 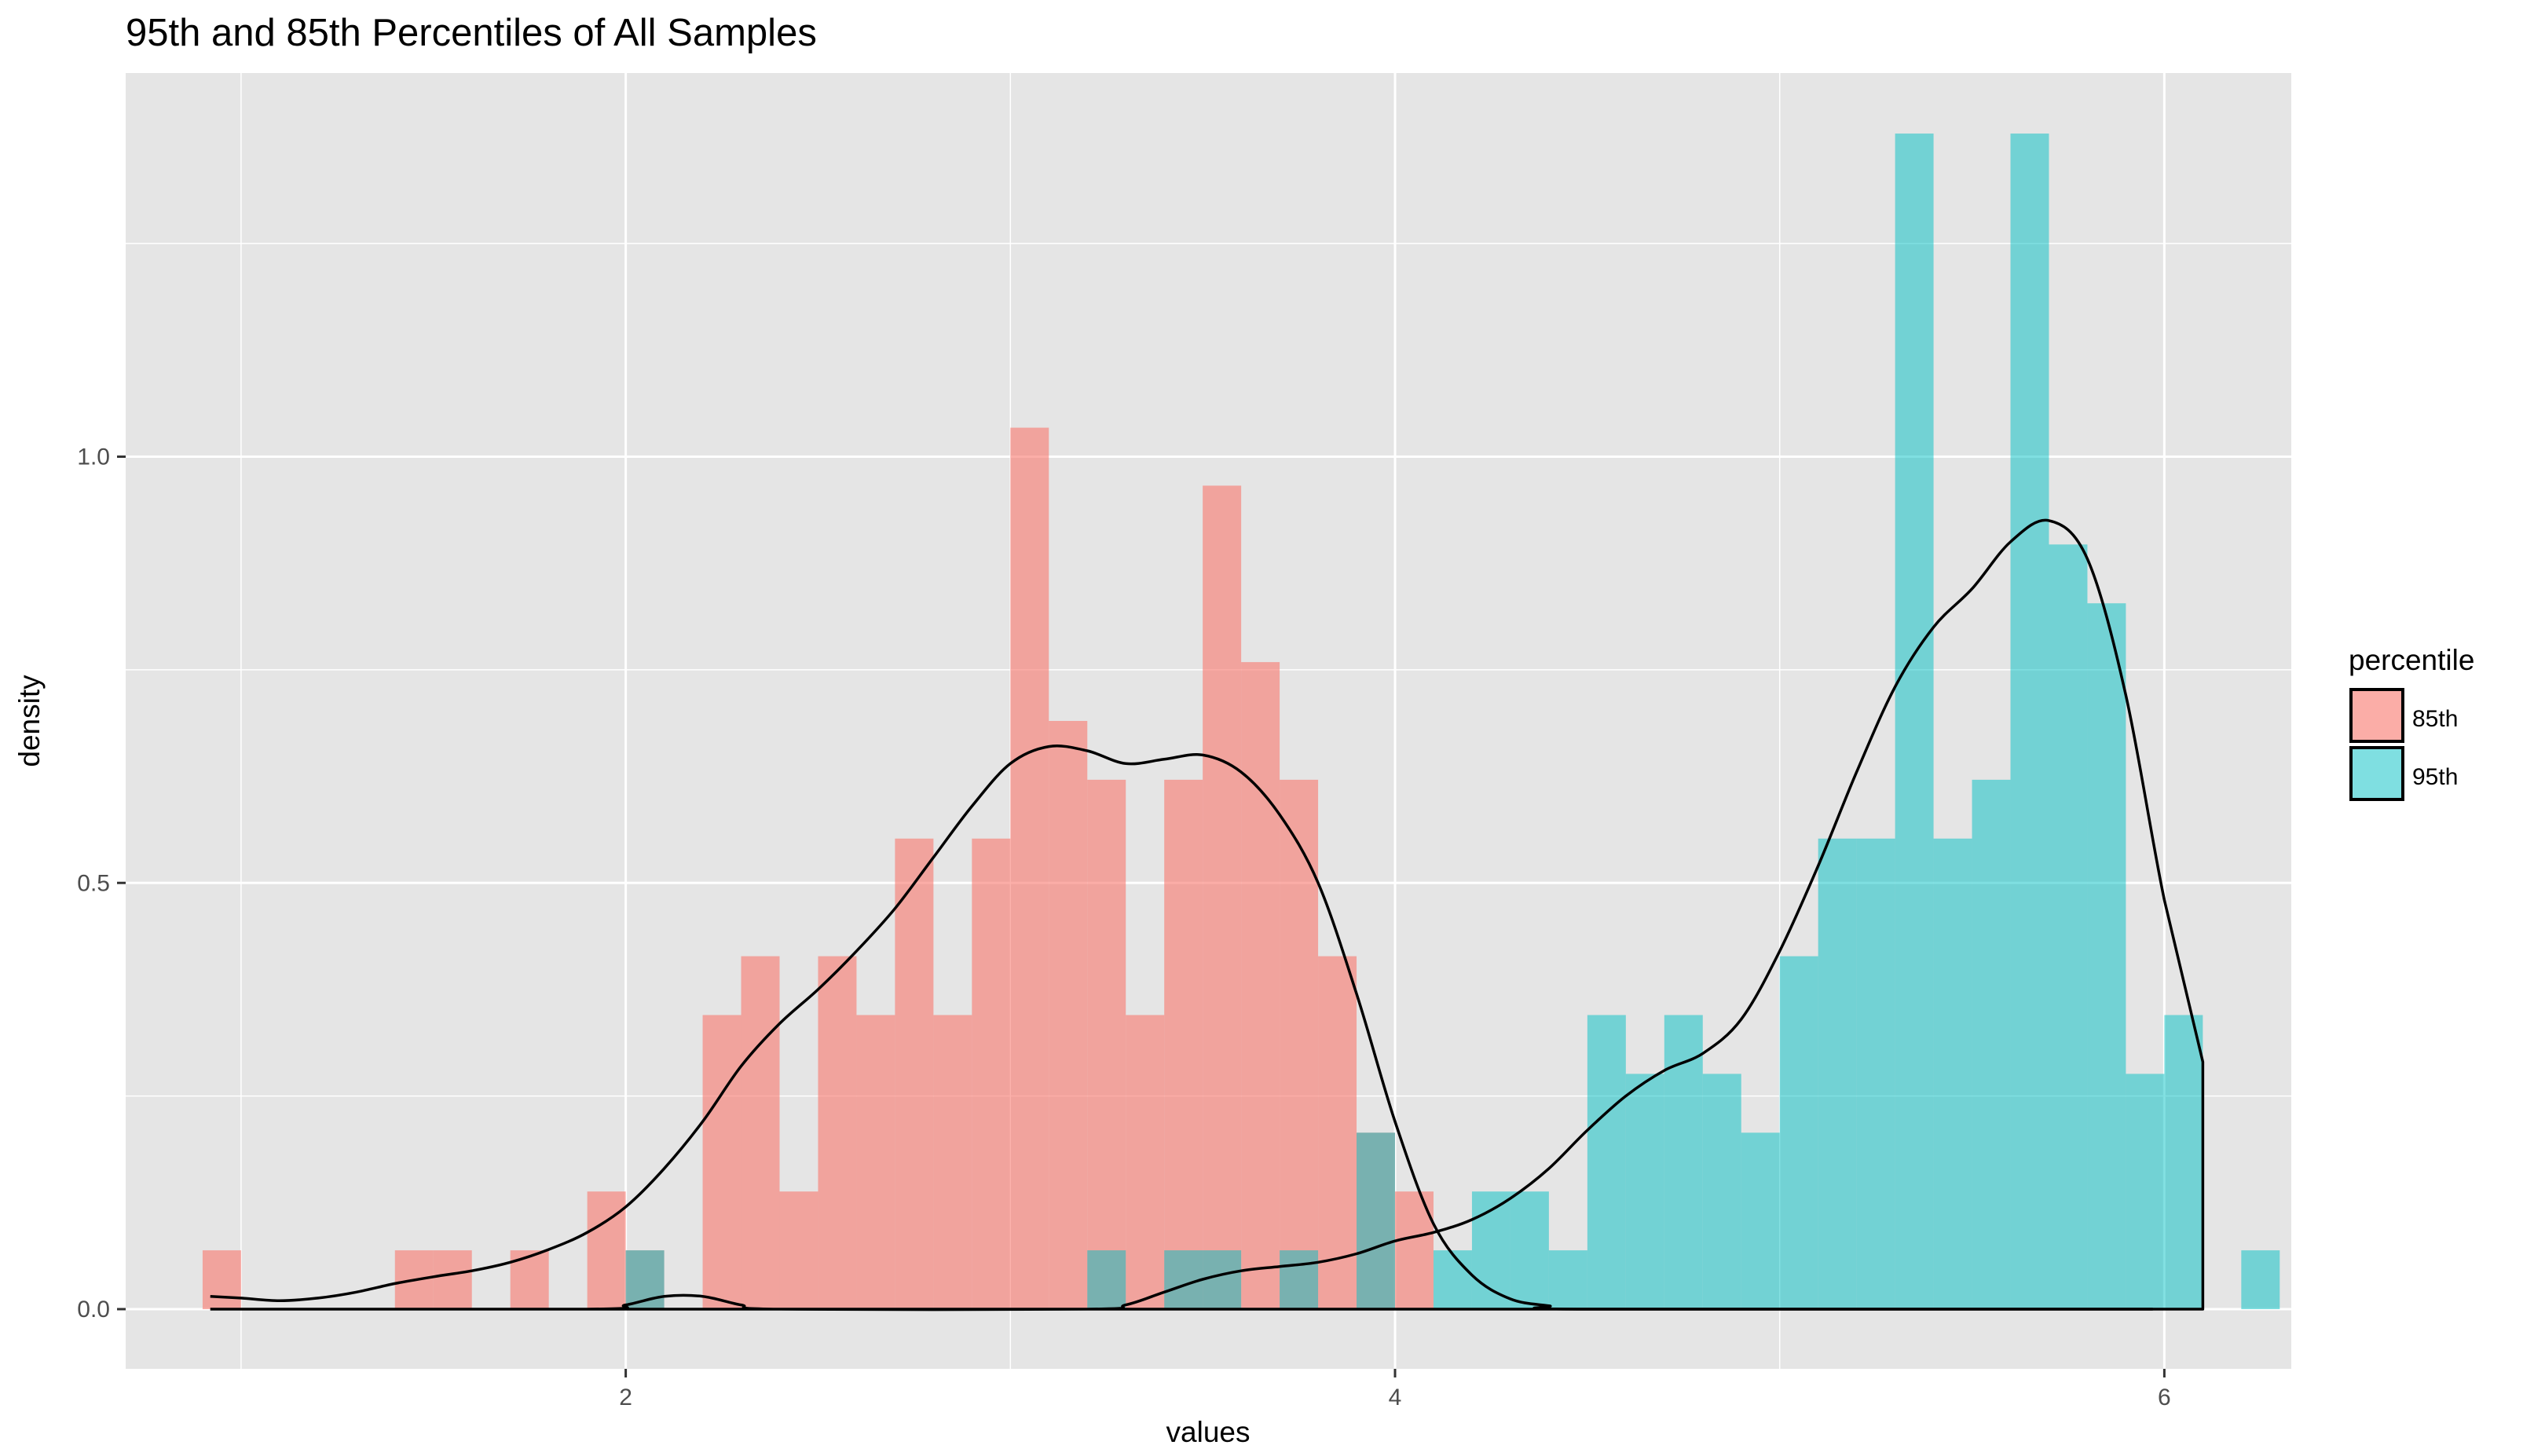 What do you see at coordinates (93, 883) in the screenshot?
I see `y-tick-label: 0.5` at bounding box center [93, 883].